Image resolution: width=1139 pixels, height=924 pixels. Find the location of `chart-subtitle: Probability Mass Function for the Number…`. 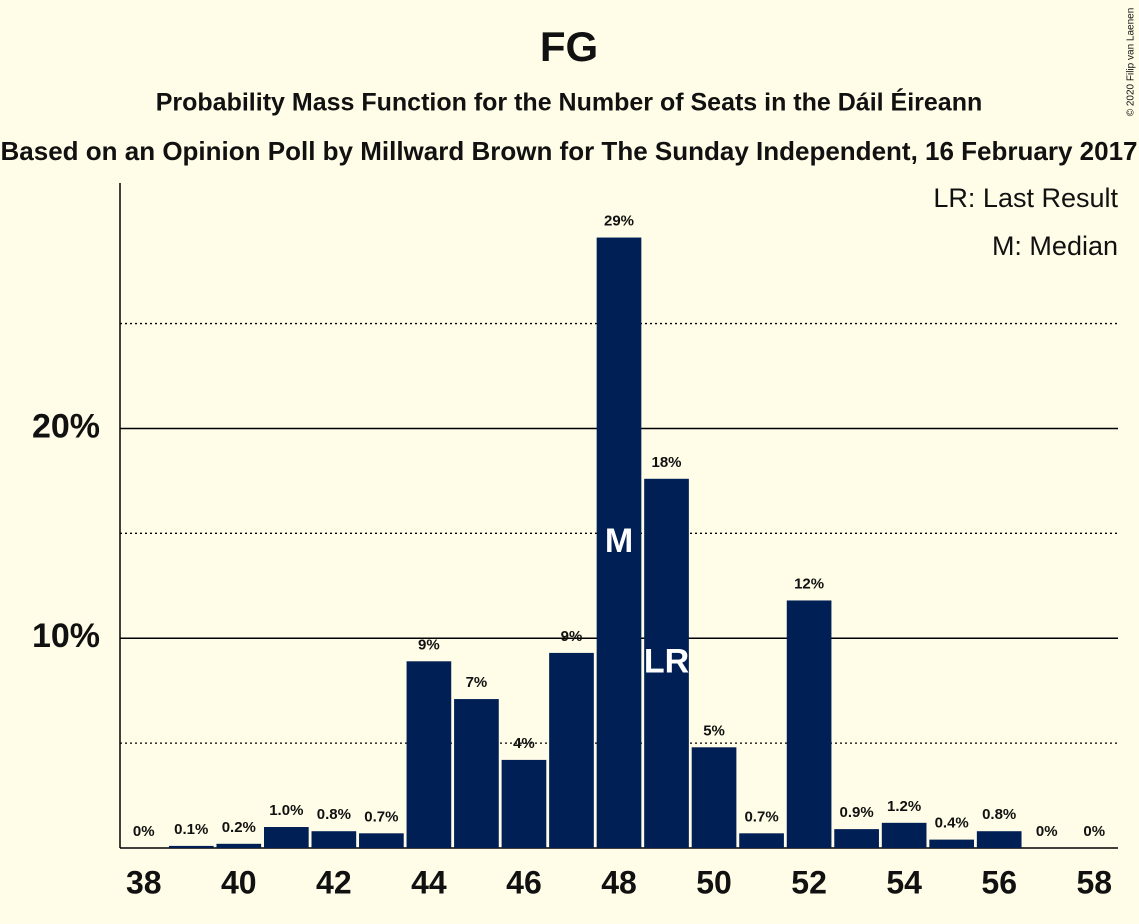

chart-subtitle: Probability Mass Function for the Number… is located at coordinates (569, 102).